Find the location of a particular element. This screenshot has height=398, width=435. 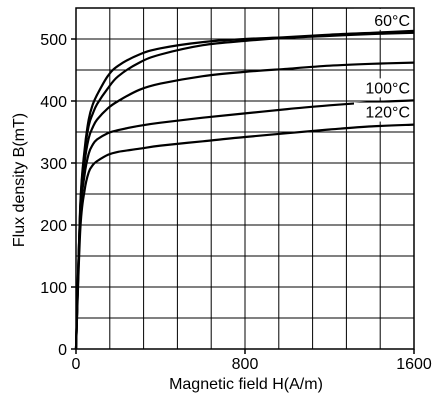

x-tick-label: 1600 is located at coordinates (414, 364).